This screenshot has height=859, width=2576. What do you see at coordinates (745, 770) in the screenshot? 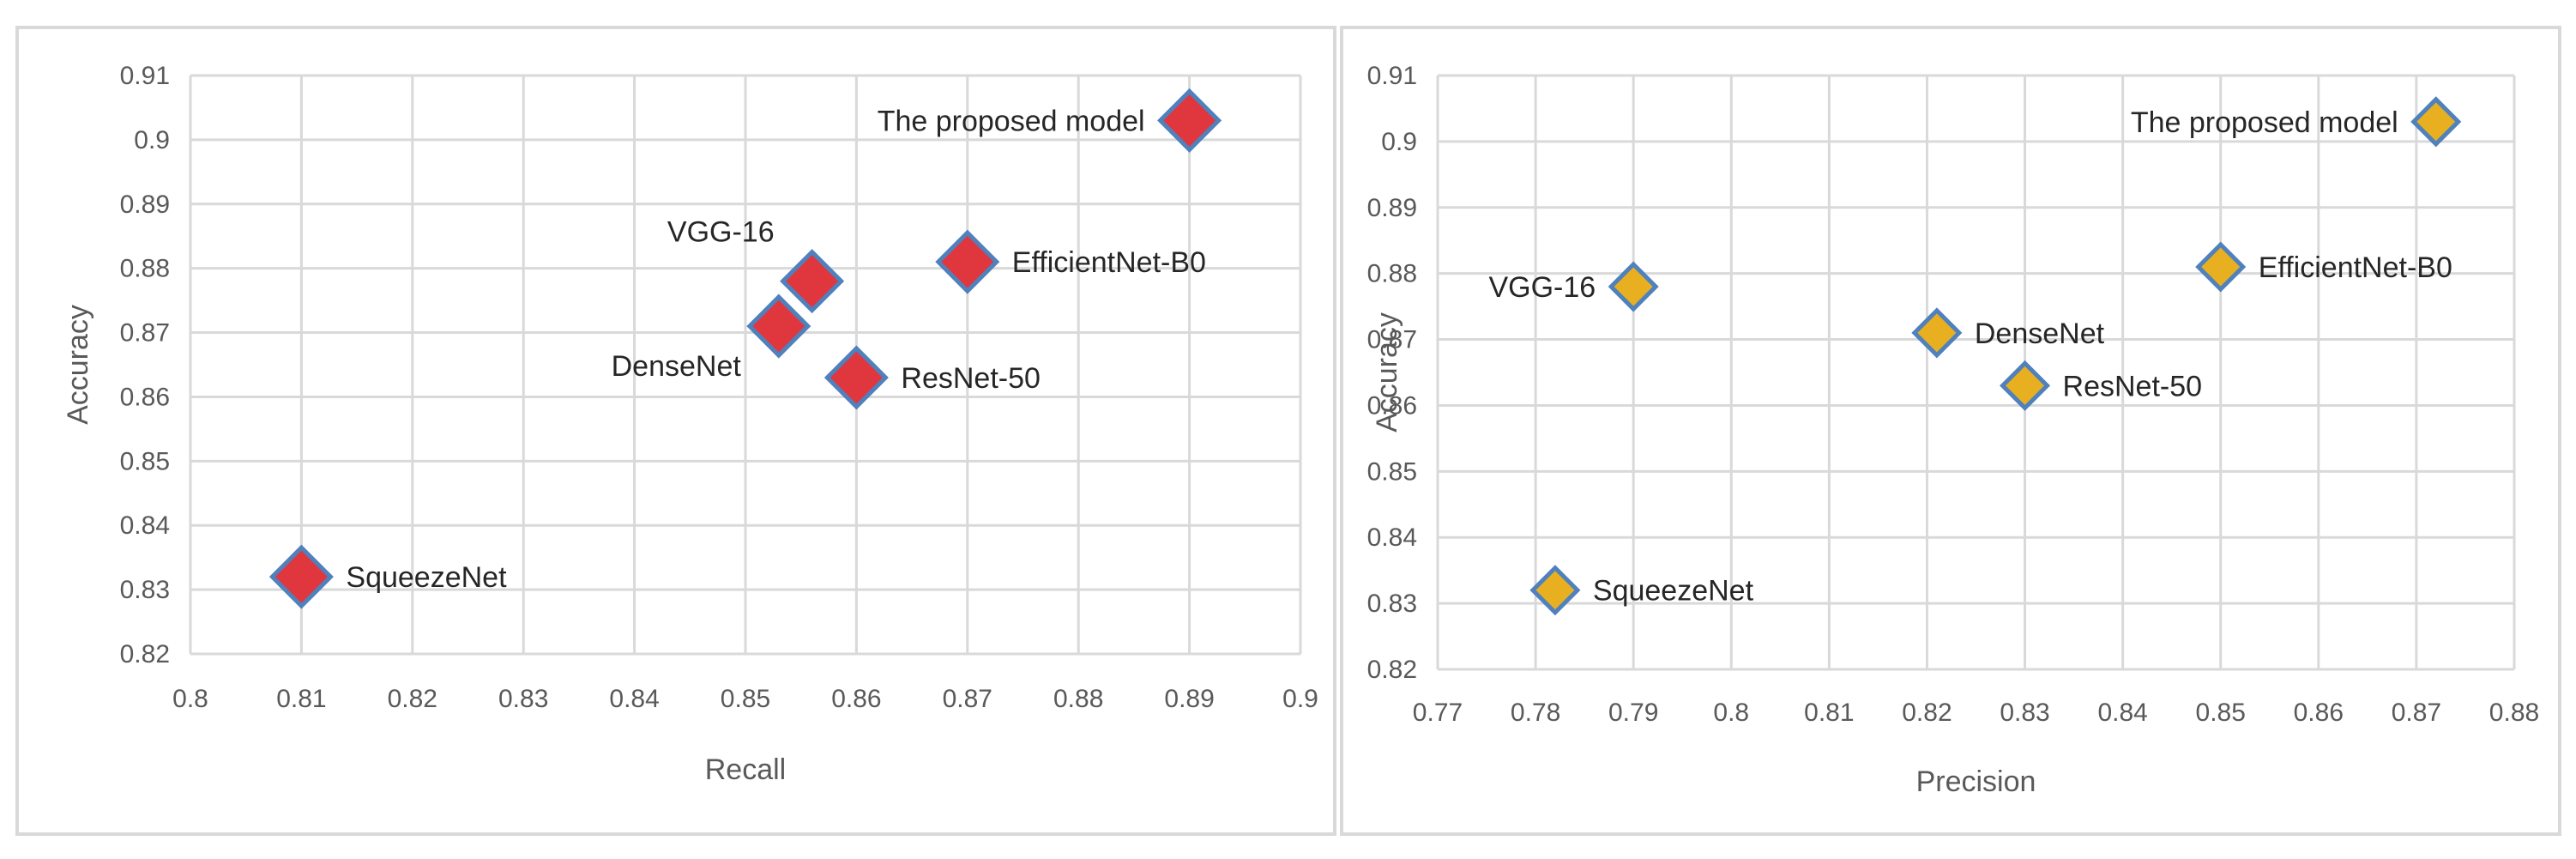
I see `x-axis-title: Recall` at bounding box center [745, 770].